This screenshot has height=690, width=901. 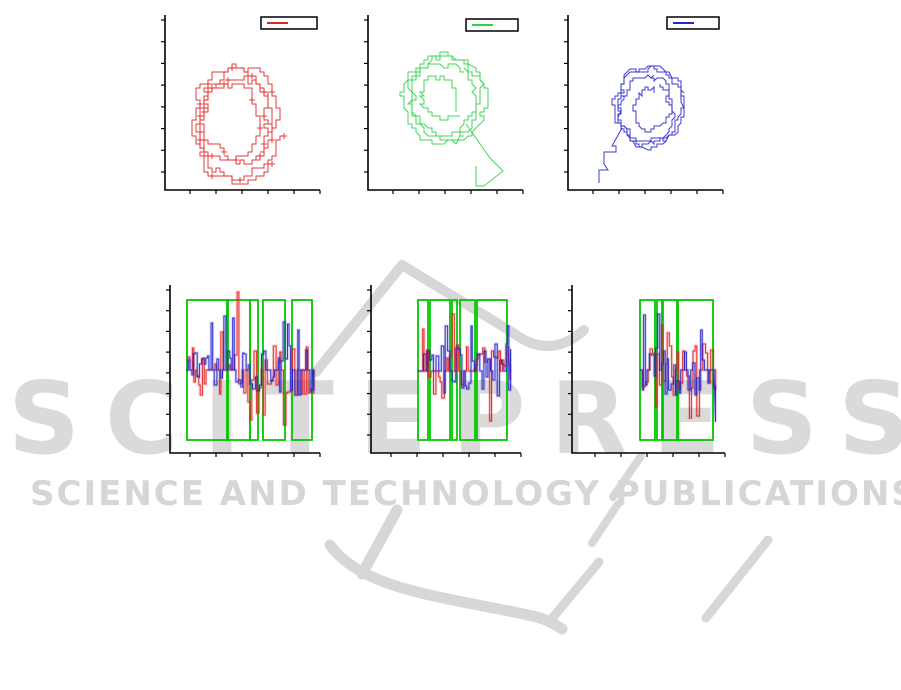 What do you see at coordinates (241, 104) in the screenshot?
I see `subplot-trajectory-red` at bounding box center [241, 104].